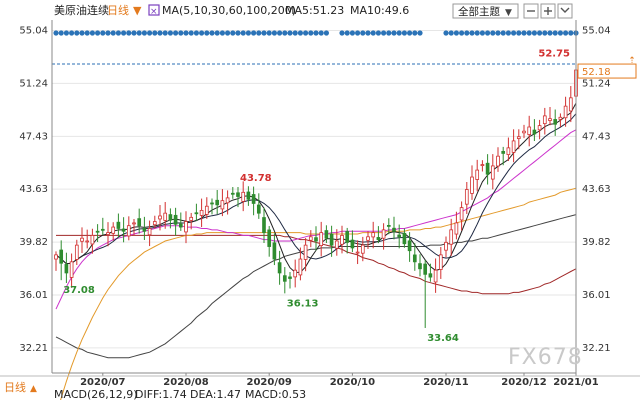 This screenshot has height=400, width=640. Describe the element at coordinates (565, 11) in the screenshot. I see `expand-button` at that location.